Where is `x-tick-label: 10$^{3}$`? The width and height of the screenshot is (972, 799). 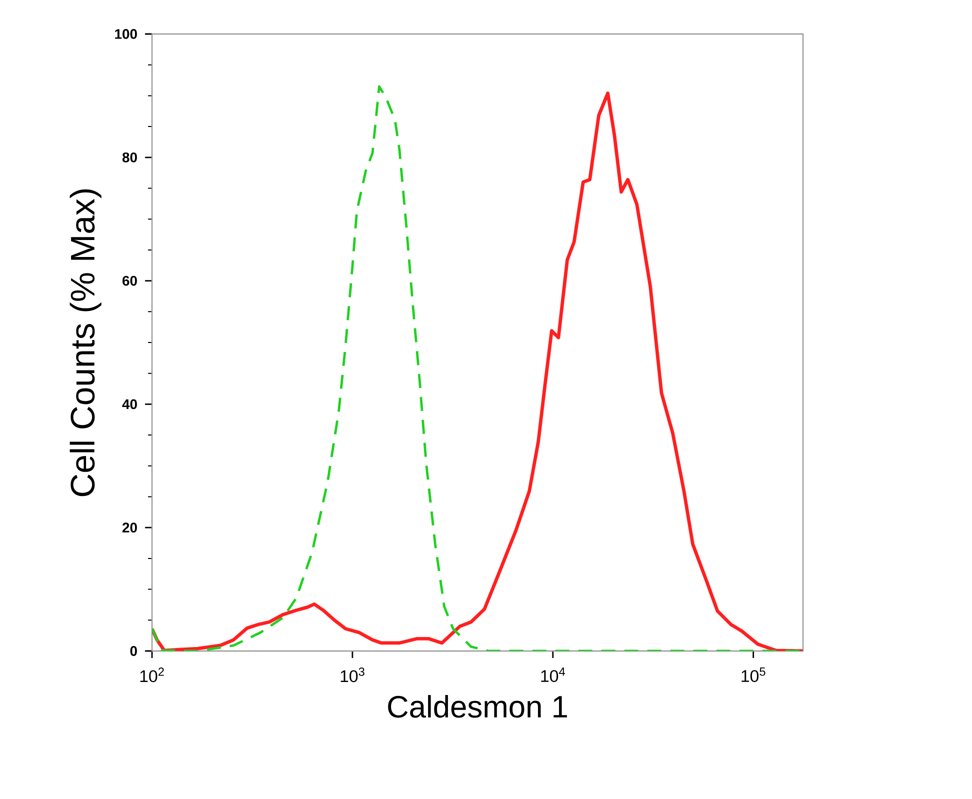
x-tick-label: 10$^{3}$ is located at coordinates (352, 675).